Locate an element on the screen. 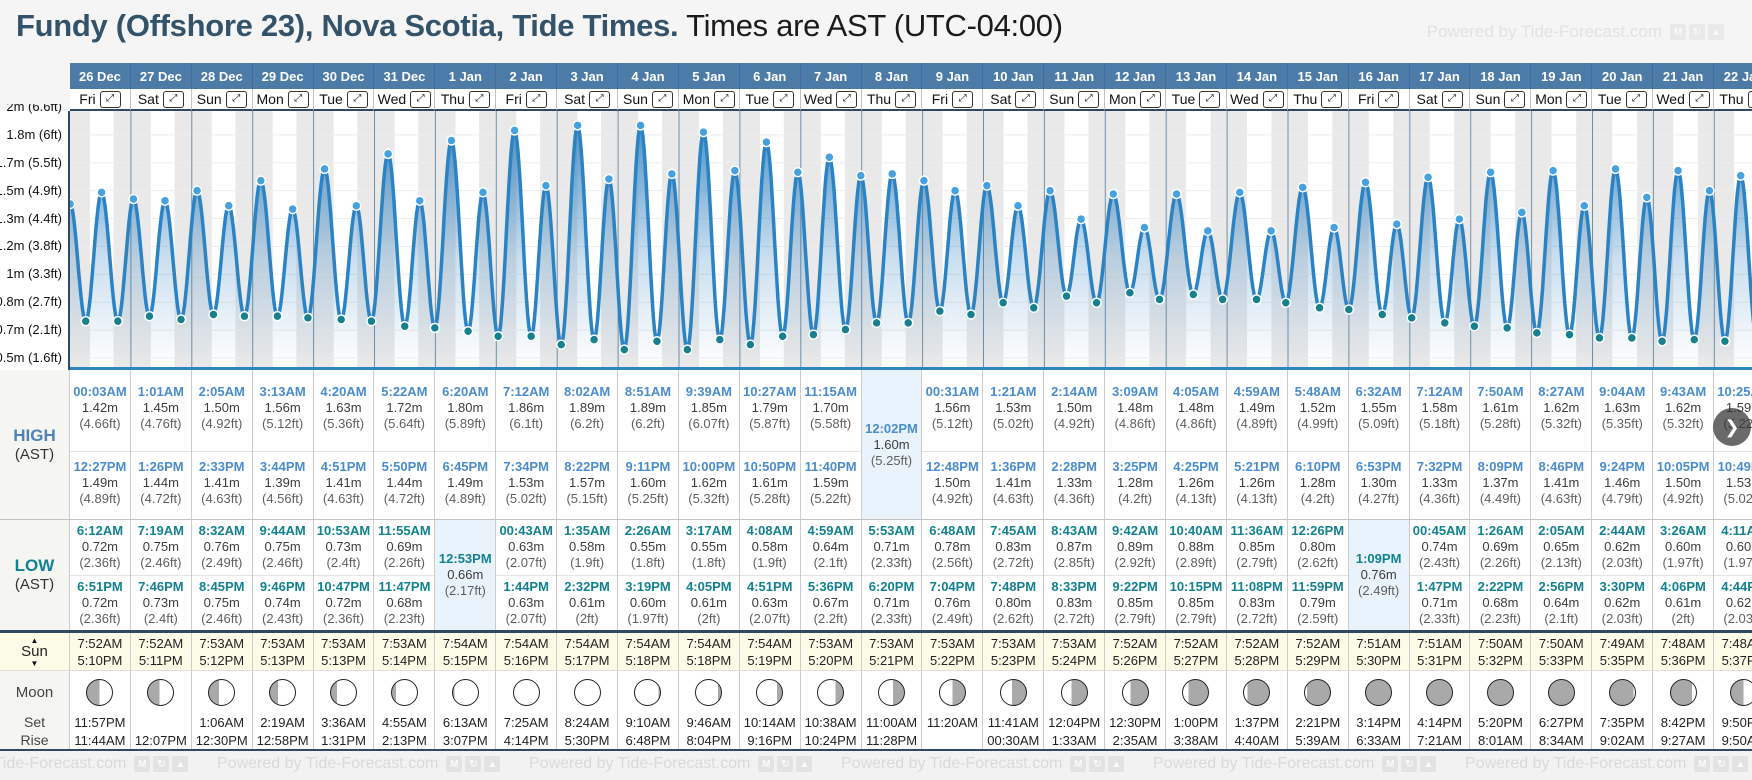 The height and width of the screenshot is (780, 1752). date-header-cell: 29 Dec is located at coordinates (283, 76).